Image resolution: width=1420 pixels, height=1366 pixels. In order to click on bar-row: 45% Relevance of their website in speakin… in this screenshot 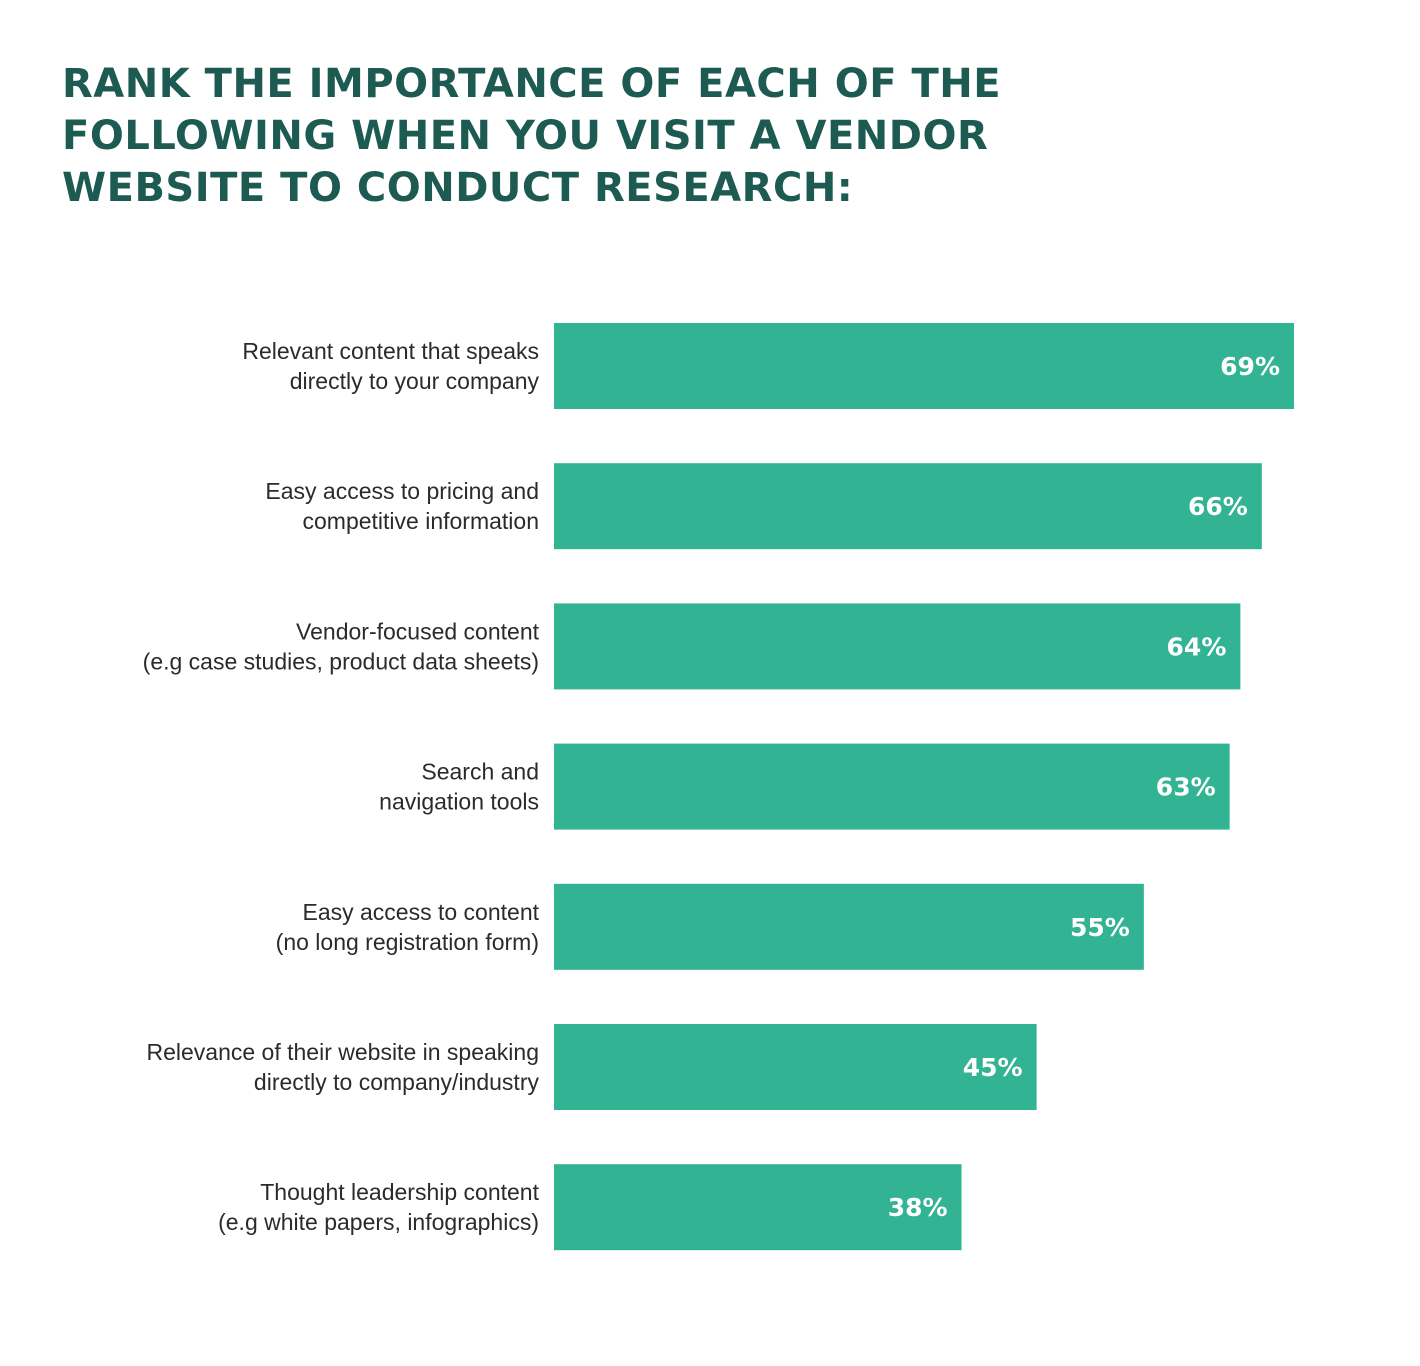, I will do `click(591, 1067)`.